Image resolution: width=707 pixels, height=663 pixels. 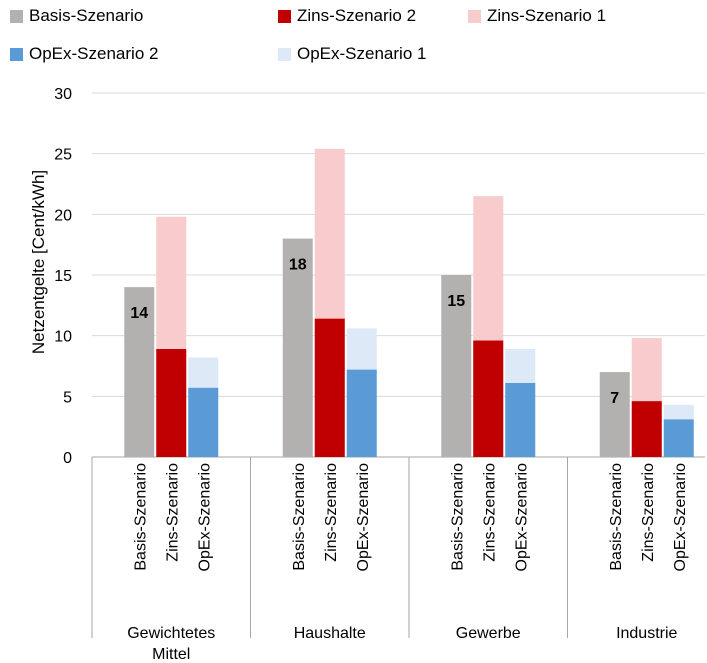 What do you see at coordinates (614, 398) in the screenshot?
I see `data-label-basis: 7` at bounding box center [614, 398].